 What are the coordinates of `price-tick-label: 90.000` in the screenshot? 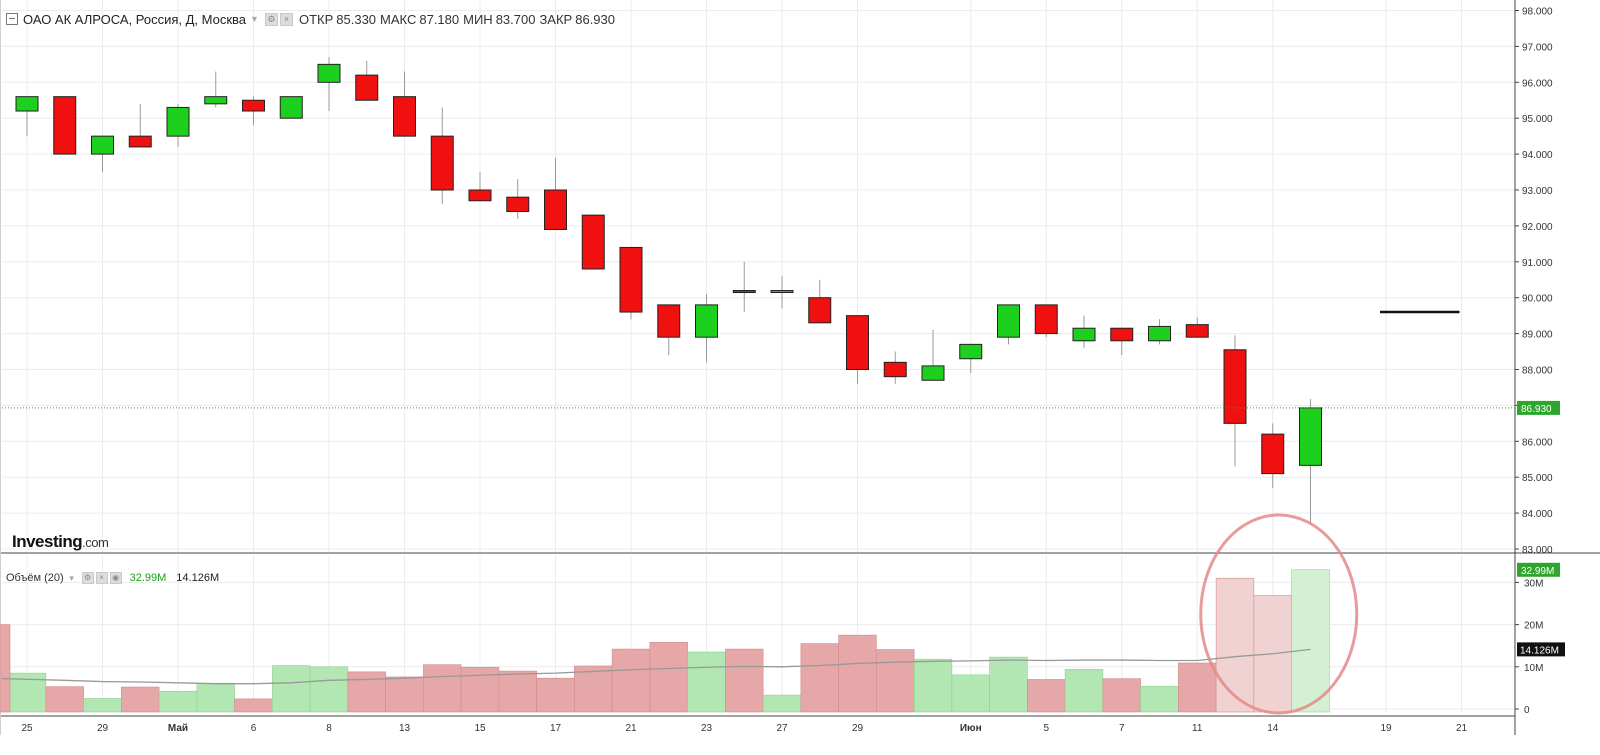 It's located at (1537, 299).